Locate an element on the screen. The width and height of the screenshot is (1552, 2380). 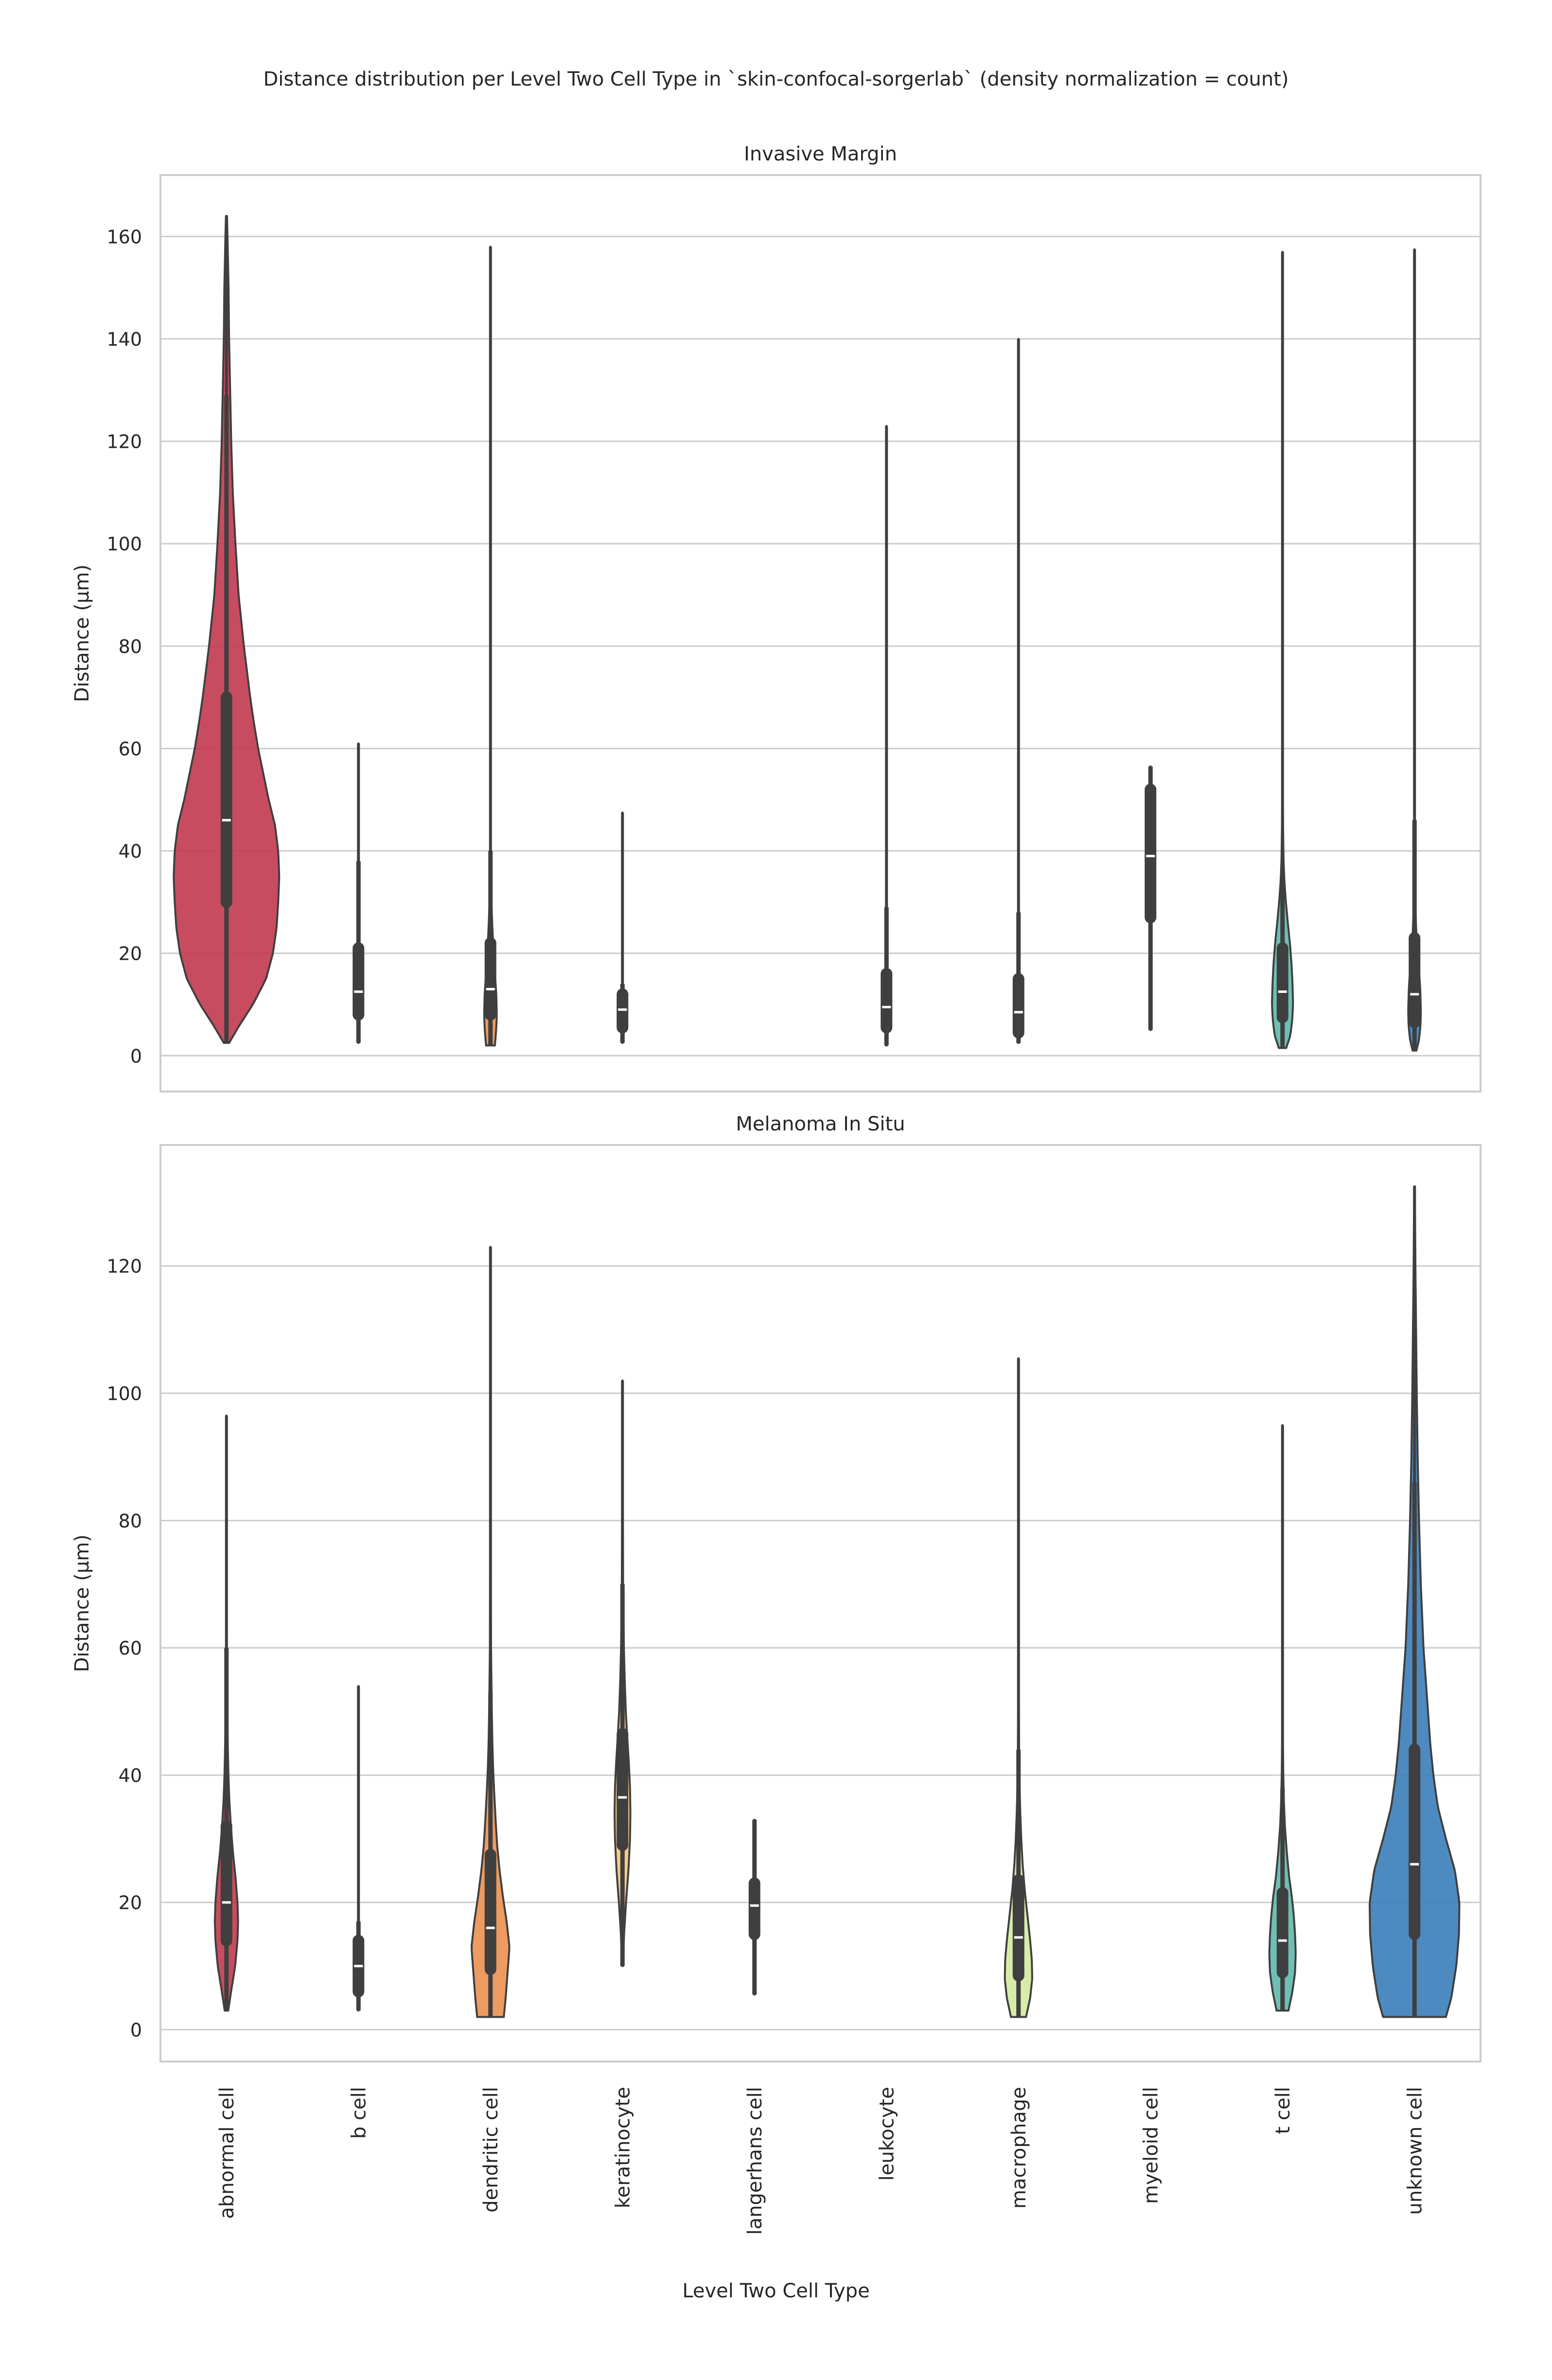
x-tick-label: b cell is located at coordinates (359, 2113).